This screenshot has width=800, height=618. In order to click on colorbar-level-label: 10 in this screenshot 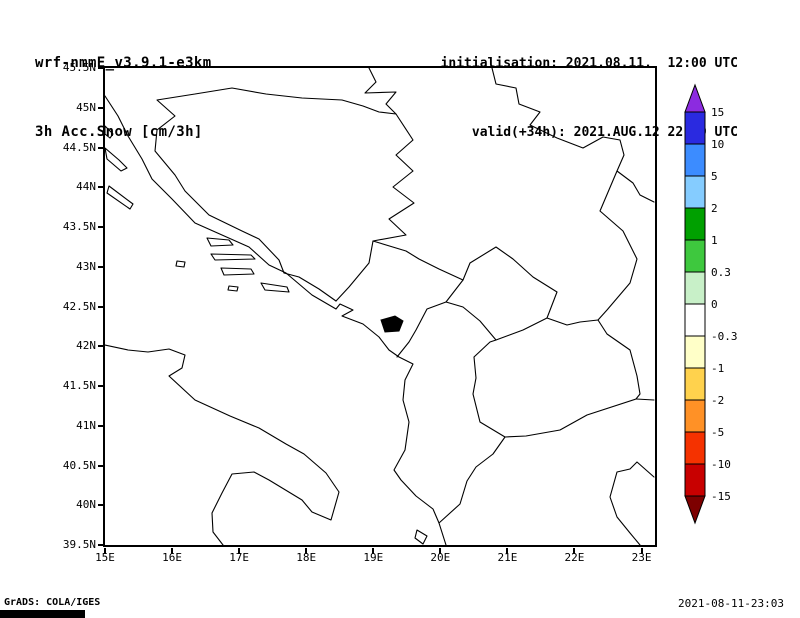, I will do `click(717, 144)`.